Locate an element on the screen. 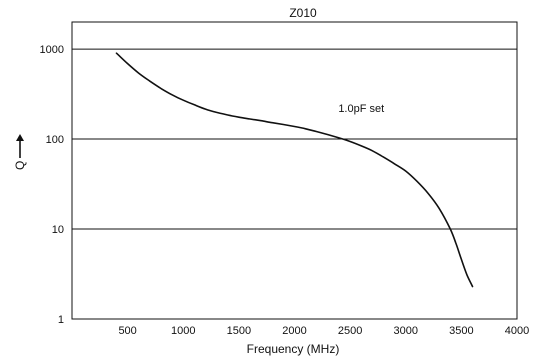 The image size is (540, 362). y-axis-arrow-icon is located at coordinates (20, 137).